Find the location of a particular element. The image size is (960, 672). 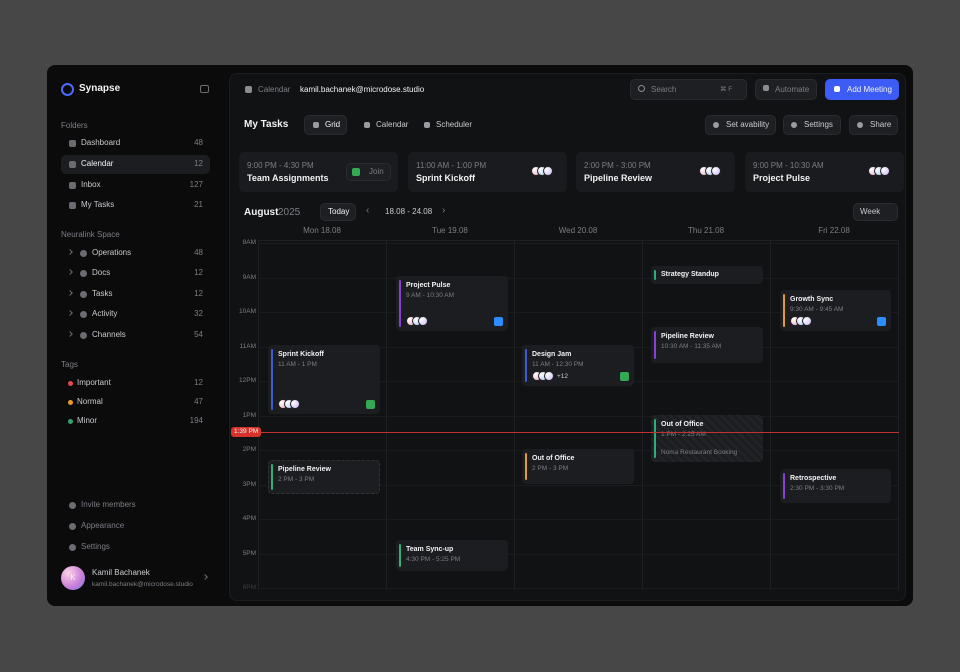

day-header: Thu 21.08 is located at coordinates (706, 230).